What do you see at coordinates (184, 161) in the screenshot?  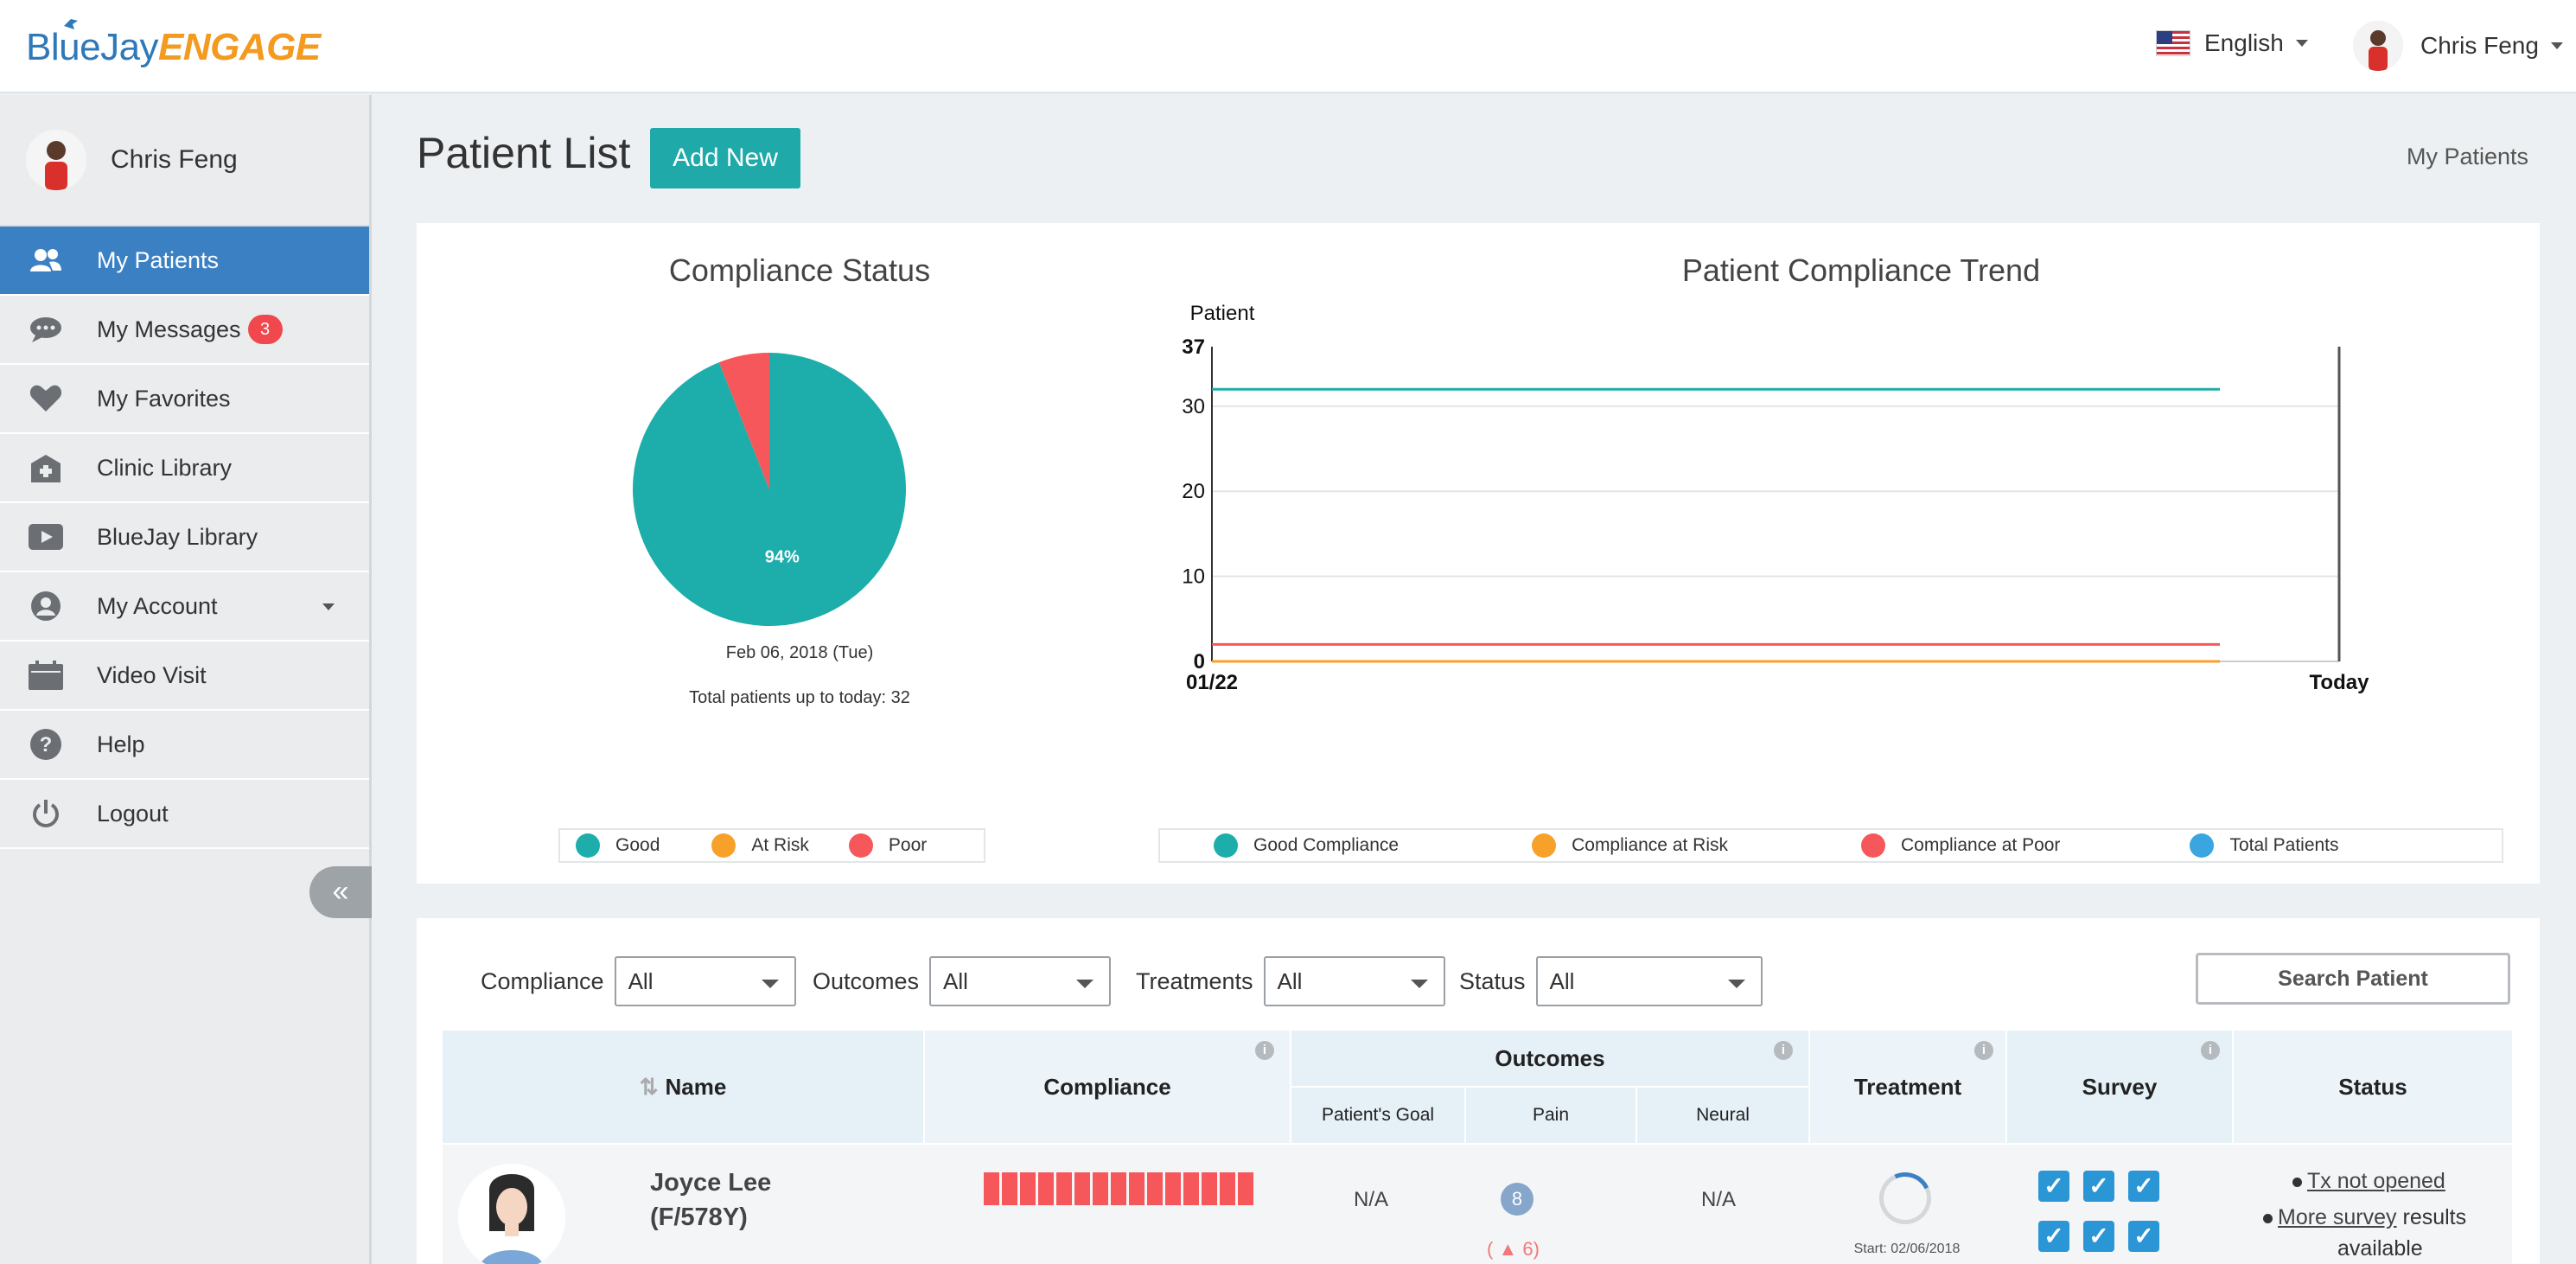 I see `sidebar-user: Chris Feng` at bounding box center [184, 161].